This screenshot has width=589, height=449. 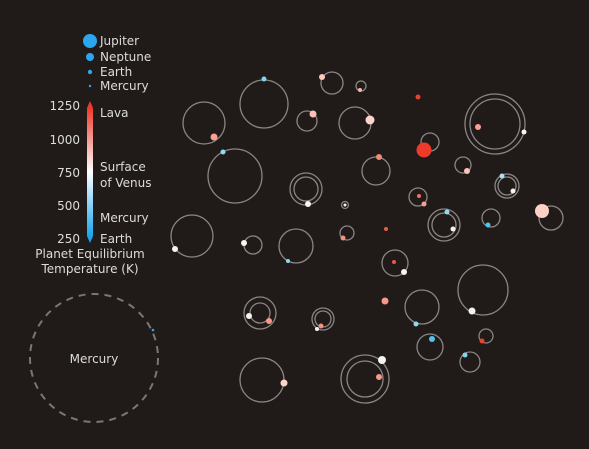 What do you see at coordinates (89, 254) in the screenshot?
I see `scale-title-line-1: Planet Equilibrium` at bounding box center [89, 254].